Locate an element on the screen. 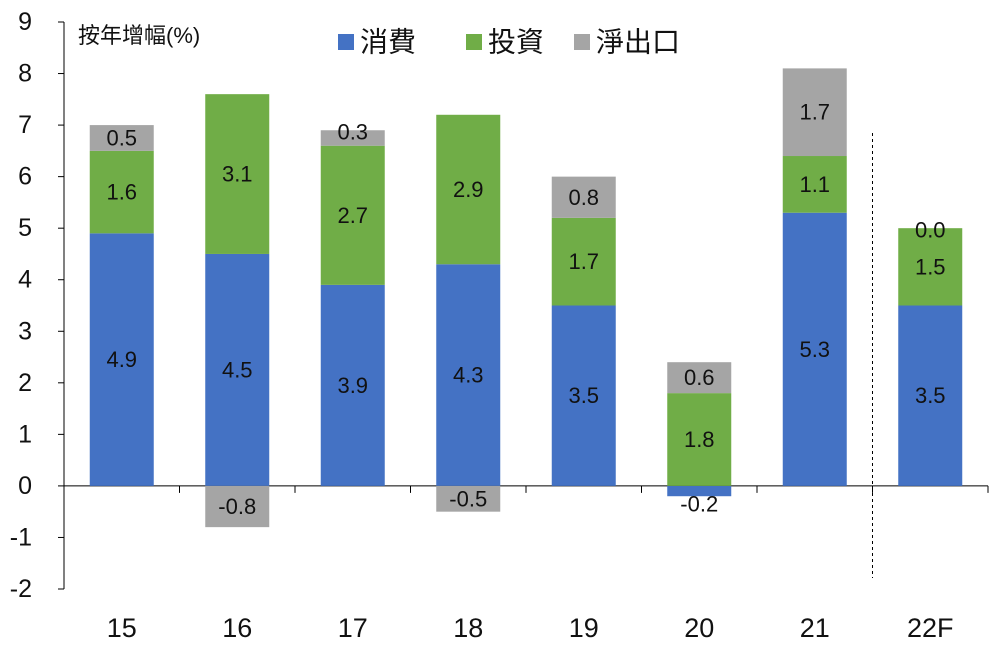  data-label: 0.5 is located at coordinates (121, 137).